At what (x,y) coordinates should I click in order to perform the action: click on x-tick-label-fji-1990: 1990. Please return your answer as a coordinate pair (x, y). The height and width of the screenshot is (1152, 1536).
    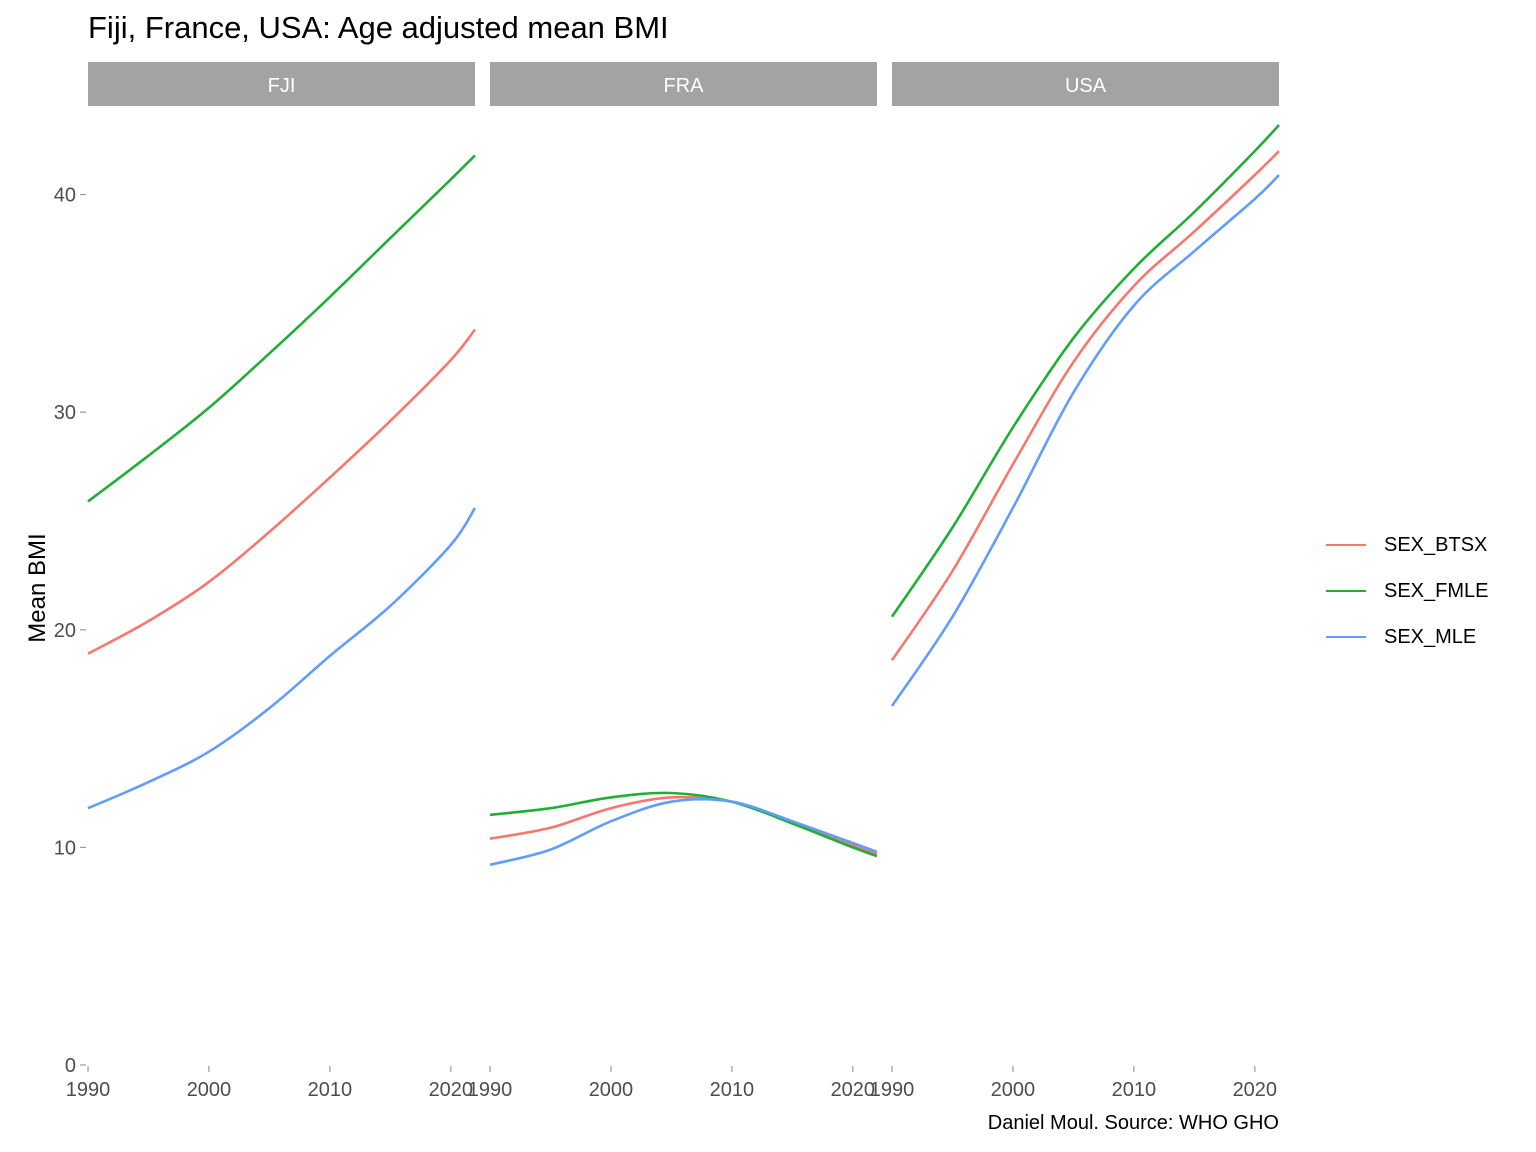
    Looking at the image, I should click on (88, 1090).